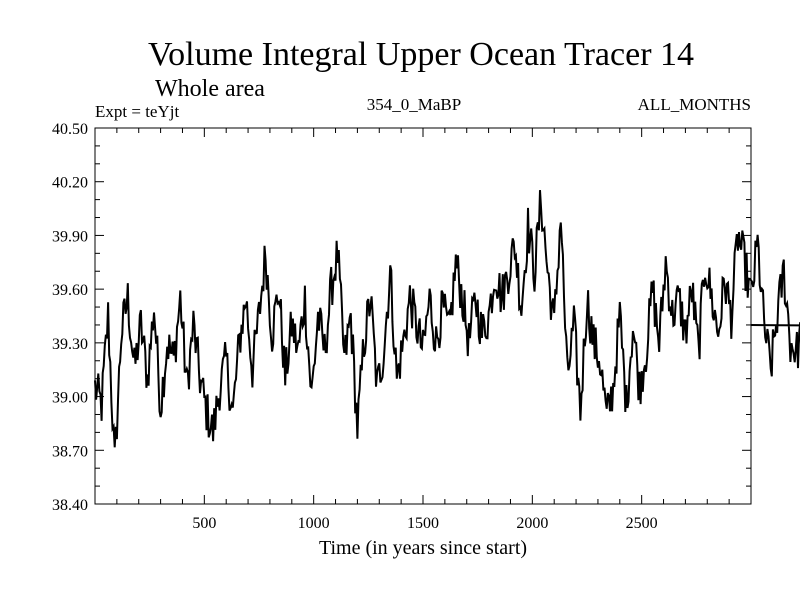 Image resolution: width=800 pixels, height=600 pixels. I want to click on y-tick-label: 39.30, so click(70, 344).